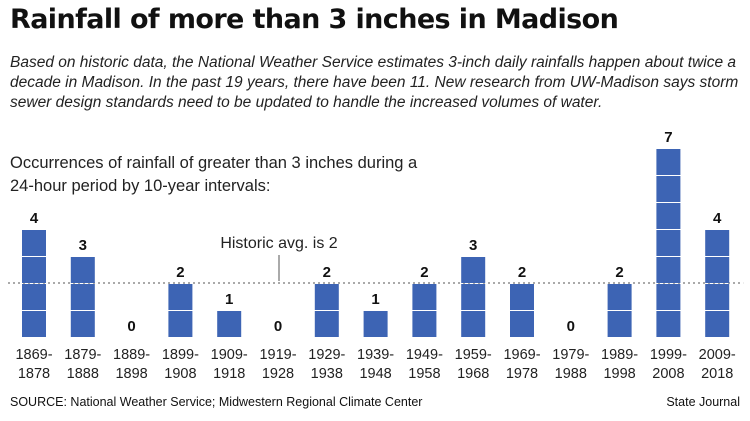 The width and height of the screenshot is (750, 421). What do you see at coordinates (375, 355) in the screenshot?
I see `x-tick-label: 1939-` at bounding box center [375, 355].